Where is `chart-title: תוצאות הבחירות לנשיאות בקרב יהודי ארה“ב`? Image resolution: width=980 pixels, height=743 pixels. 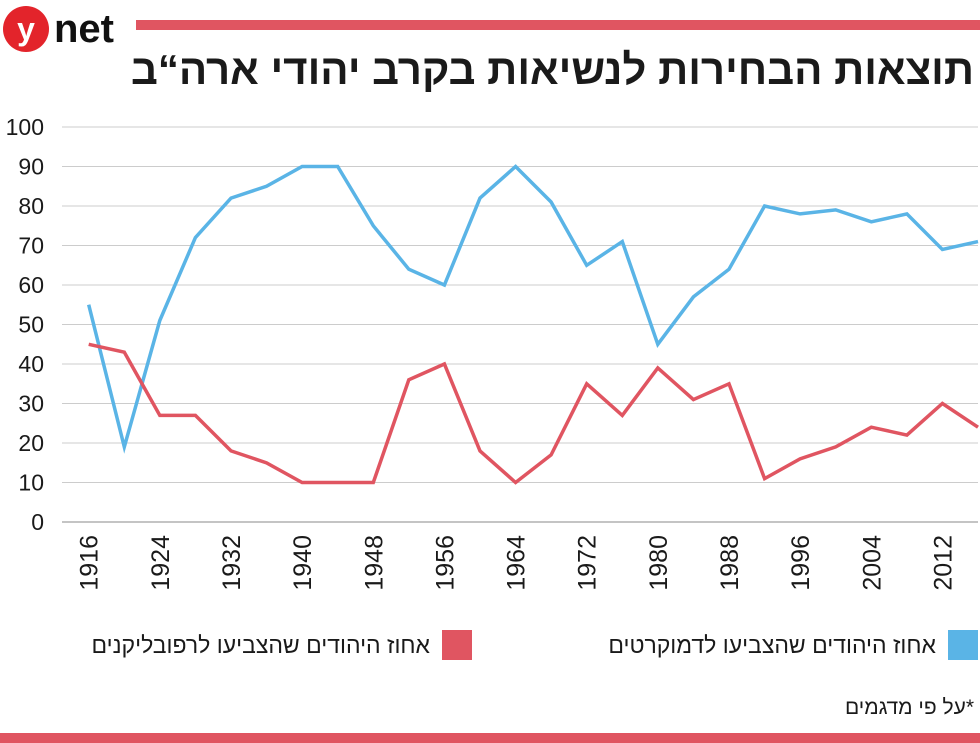 chart-title: תוצאות הבחירות לנשיאות בקרב יהודי ארה“ב is located at coordinates (552, 69).